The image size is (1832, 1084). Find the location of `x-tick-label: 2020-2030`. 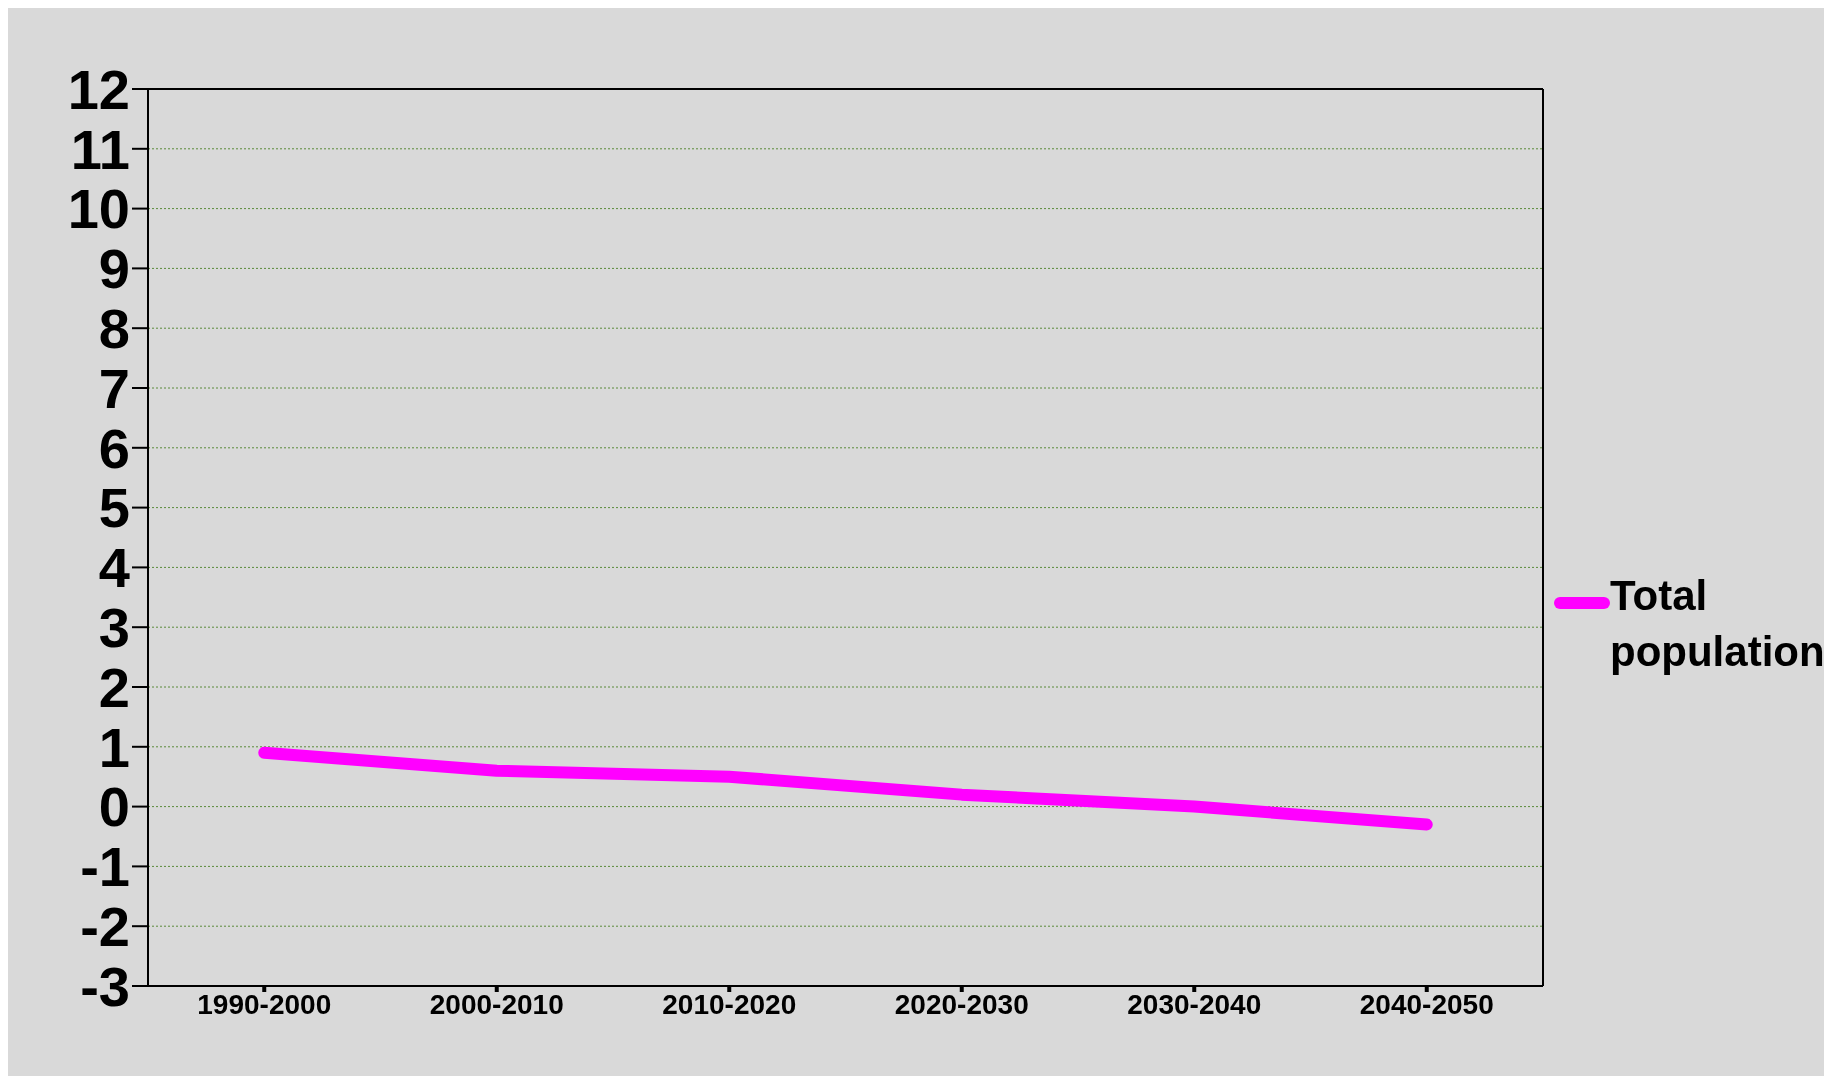

x-tick-label: 2020-2030 is located at coordinates (961, 1004).